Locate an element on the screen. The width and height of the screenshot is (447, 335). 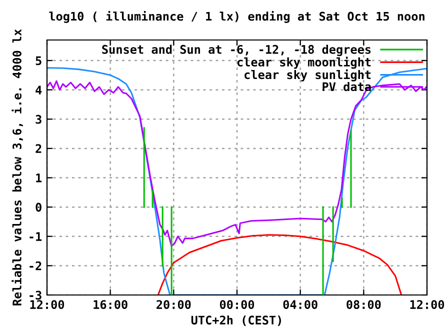
x-tick-label: 20:00 is located at coordinates (173, 304).